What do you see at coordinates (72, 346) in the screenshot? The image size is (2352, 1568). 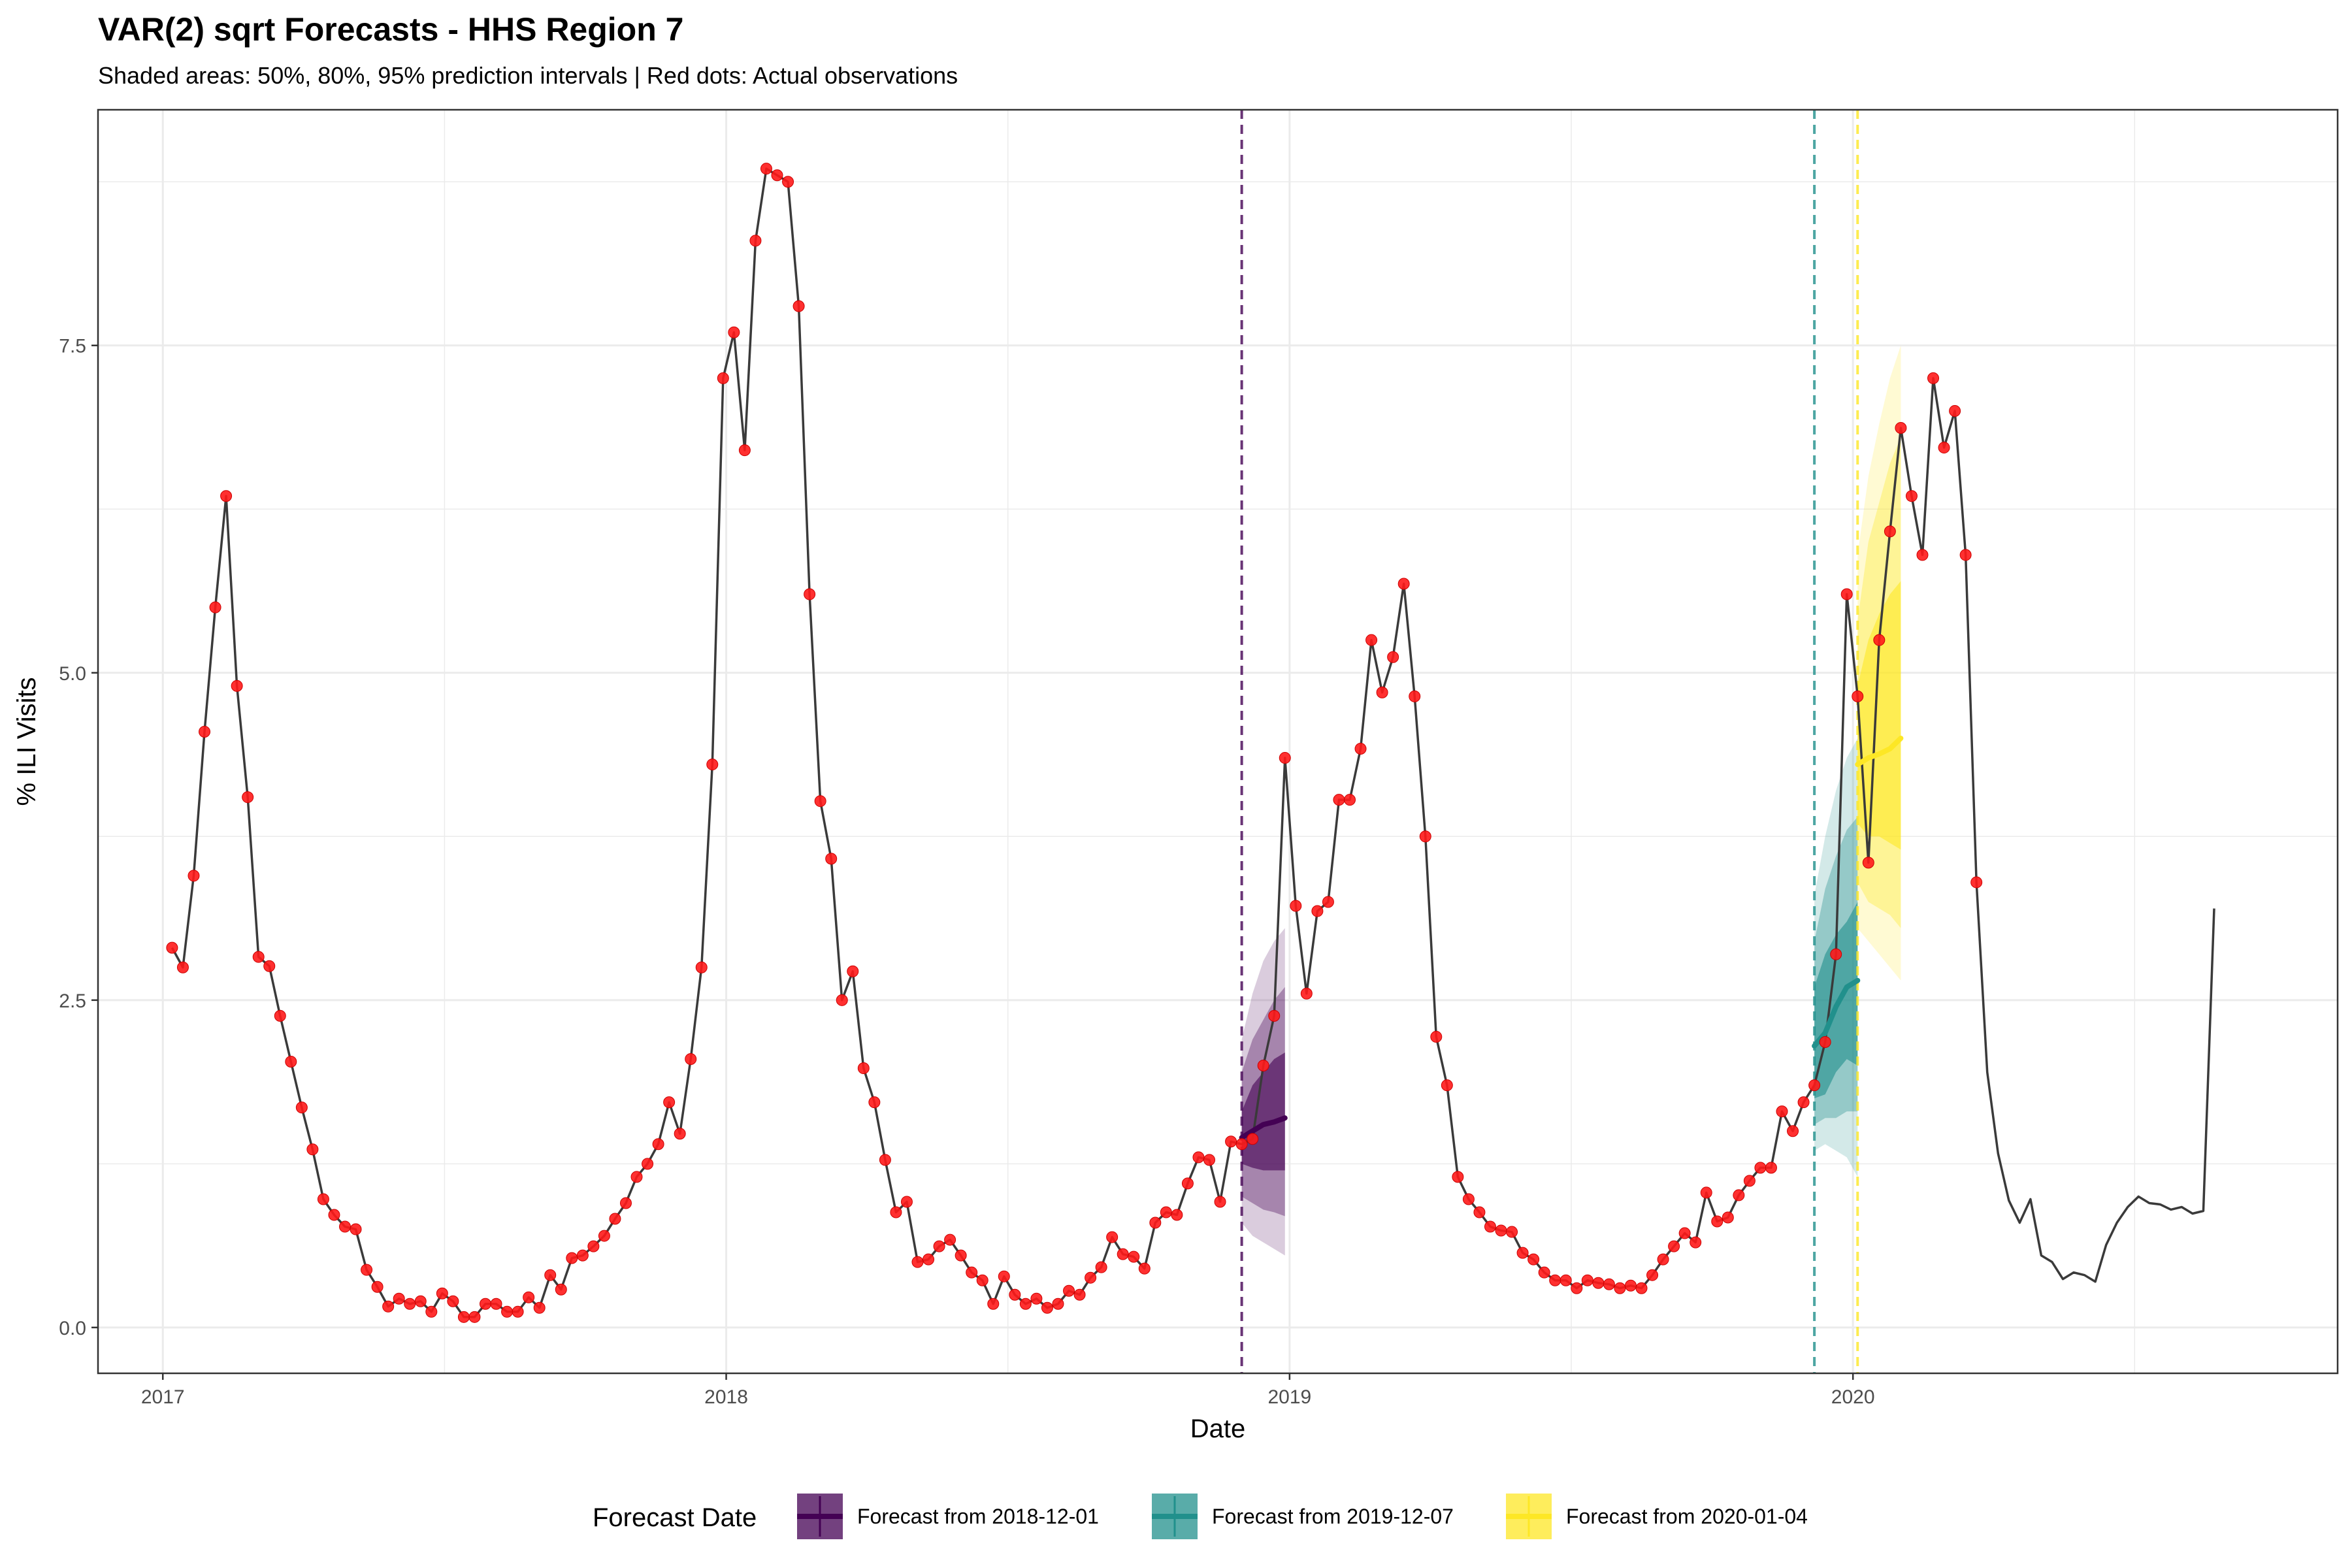 I see `y-tick-label: 7.5` at bounding box center [72, 346].